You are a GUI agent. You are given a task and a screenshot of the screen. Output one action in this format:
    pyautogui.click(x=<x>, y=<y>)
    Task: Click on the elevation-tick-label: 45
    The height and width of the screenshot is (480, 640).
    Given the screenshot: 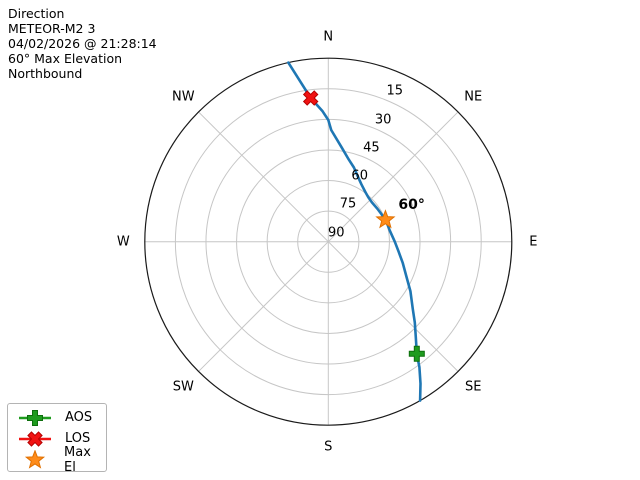 What is the action you would take?
    pyautogui.click(x=371, y=148)
    